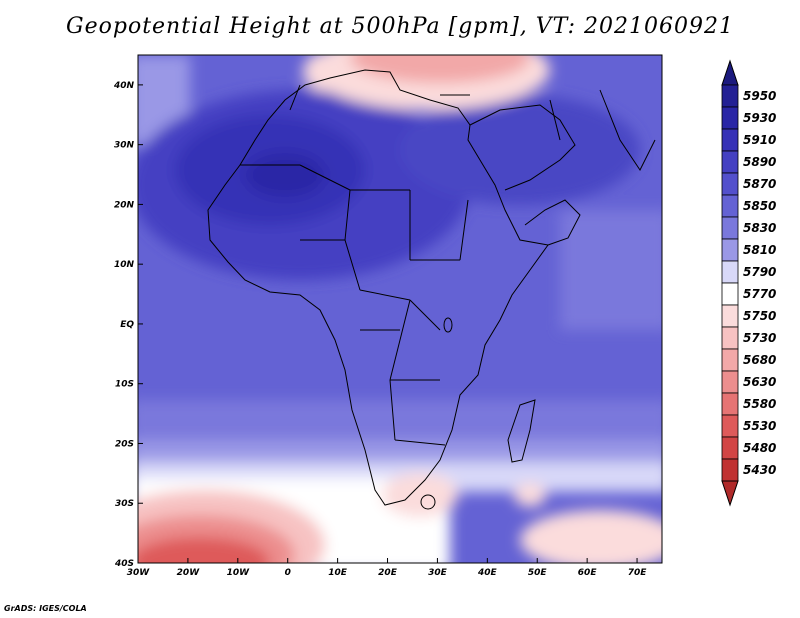 This screenshot has height=618, width=800. I want to click on lon-tick-label: 10W, so click(239, 573).